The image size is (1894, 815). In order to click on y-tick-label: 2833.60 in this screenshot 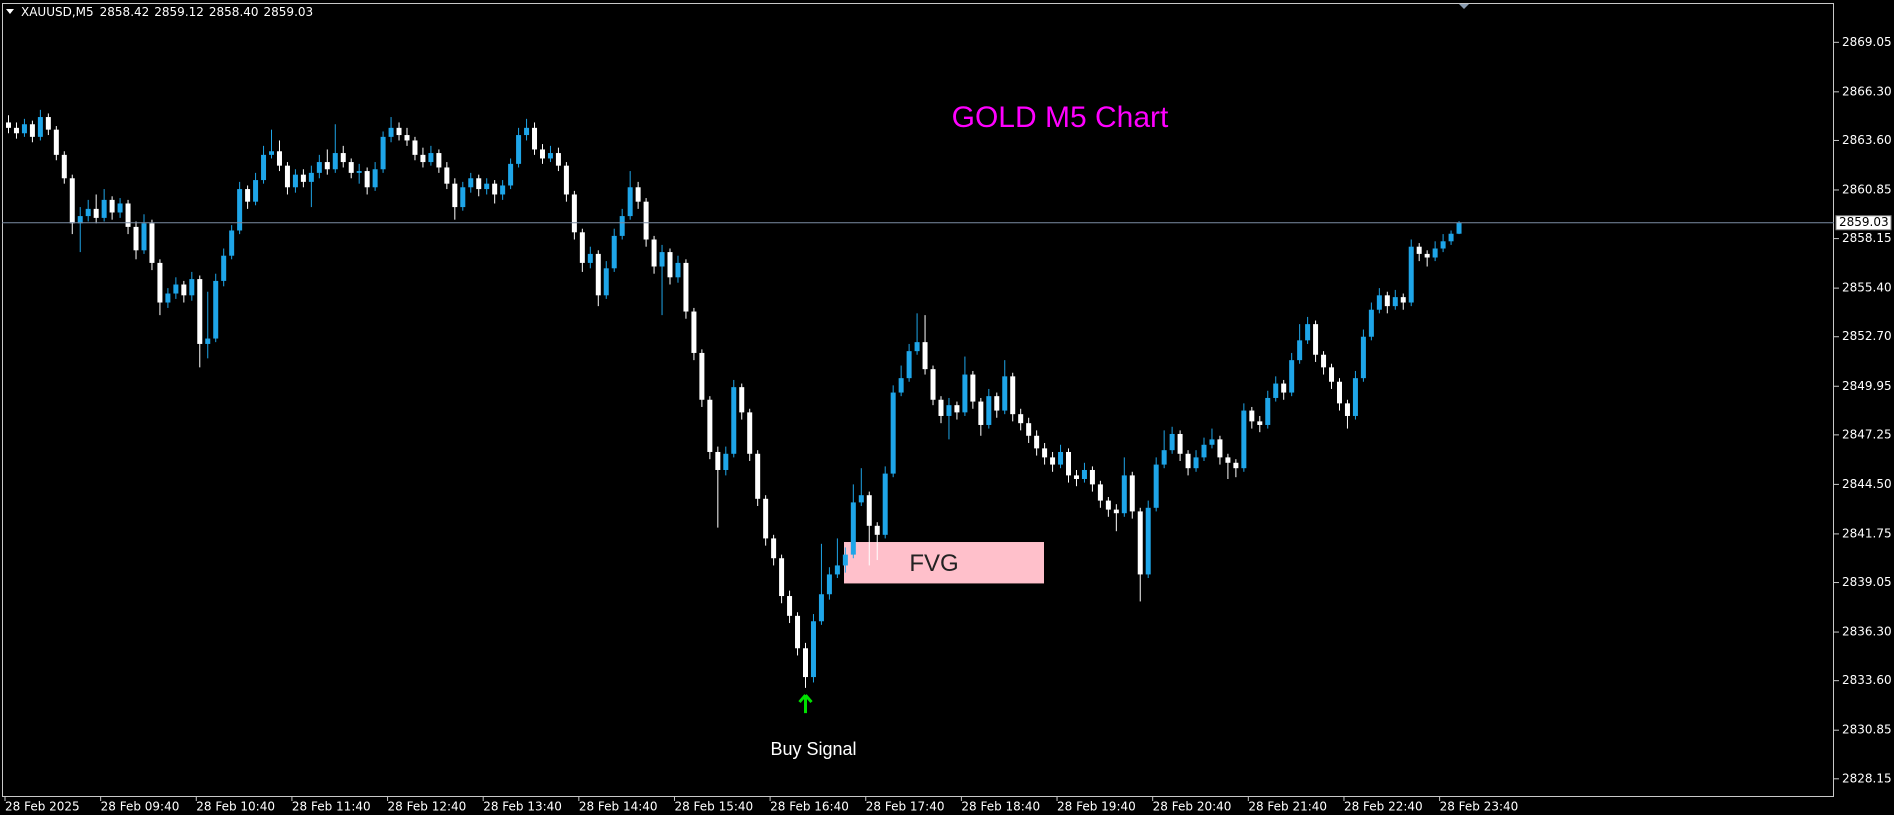, I will do `click(1867, 680)`.